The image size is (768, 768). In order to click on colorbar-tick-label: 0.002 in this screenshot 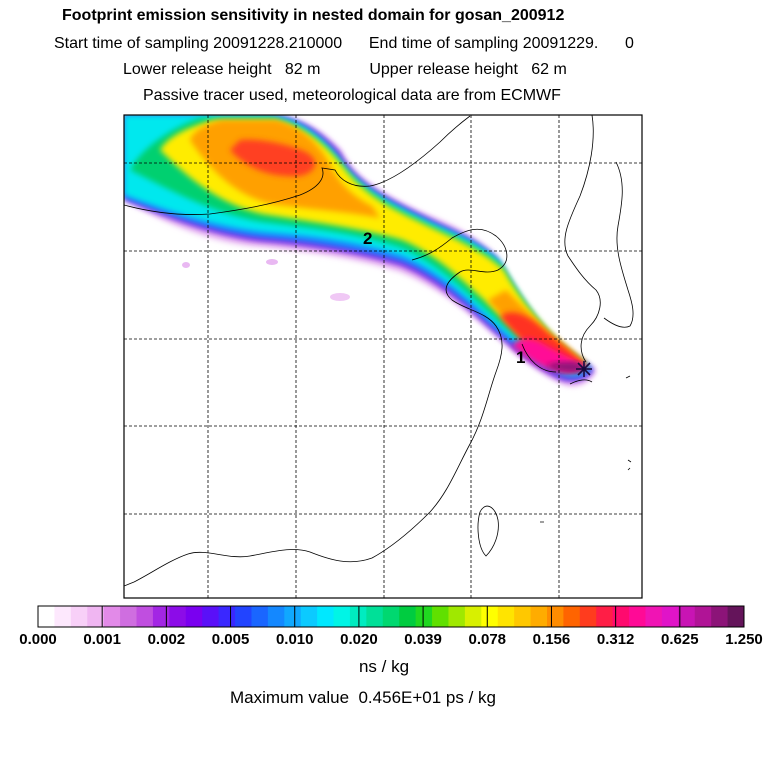, I will do `click(166, 639)`.